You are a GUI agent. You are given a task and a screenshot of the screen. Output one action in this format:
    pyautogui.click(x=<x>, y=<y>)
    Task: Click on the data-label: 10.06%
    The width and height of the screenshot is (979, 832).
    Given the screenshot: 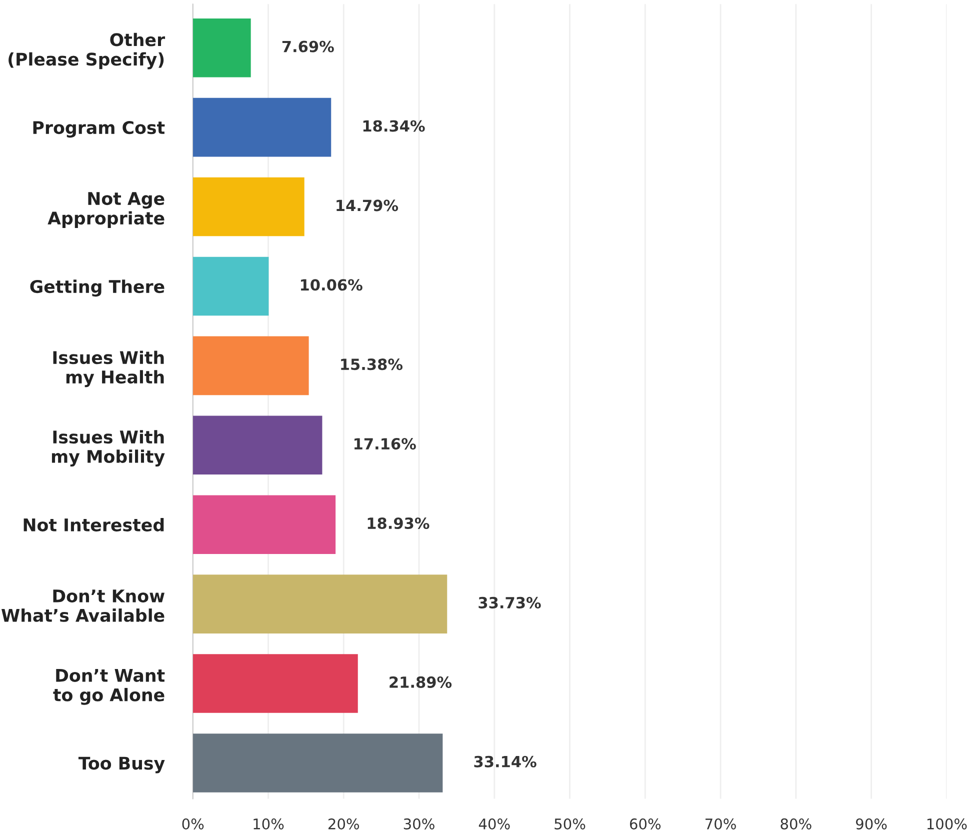 What is the action you would take?
    pyautogui.click(x=331, y=285)
    